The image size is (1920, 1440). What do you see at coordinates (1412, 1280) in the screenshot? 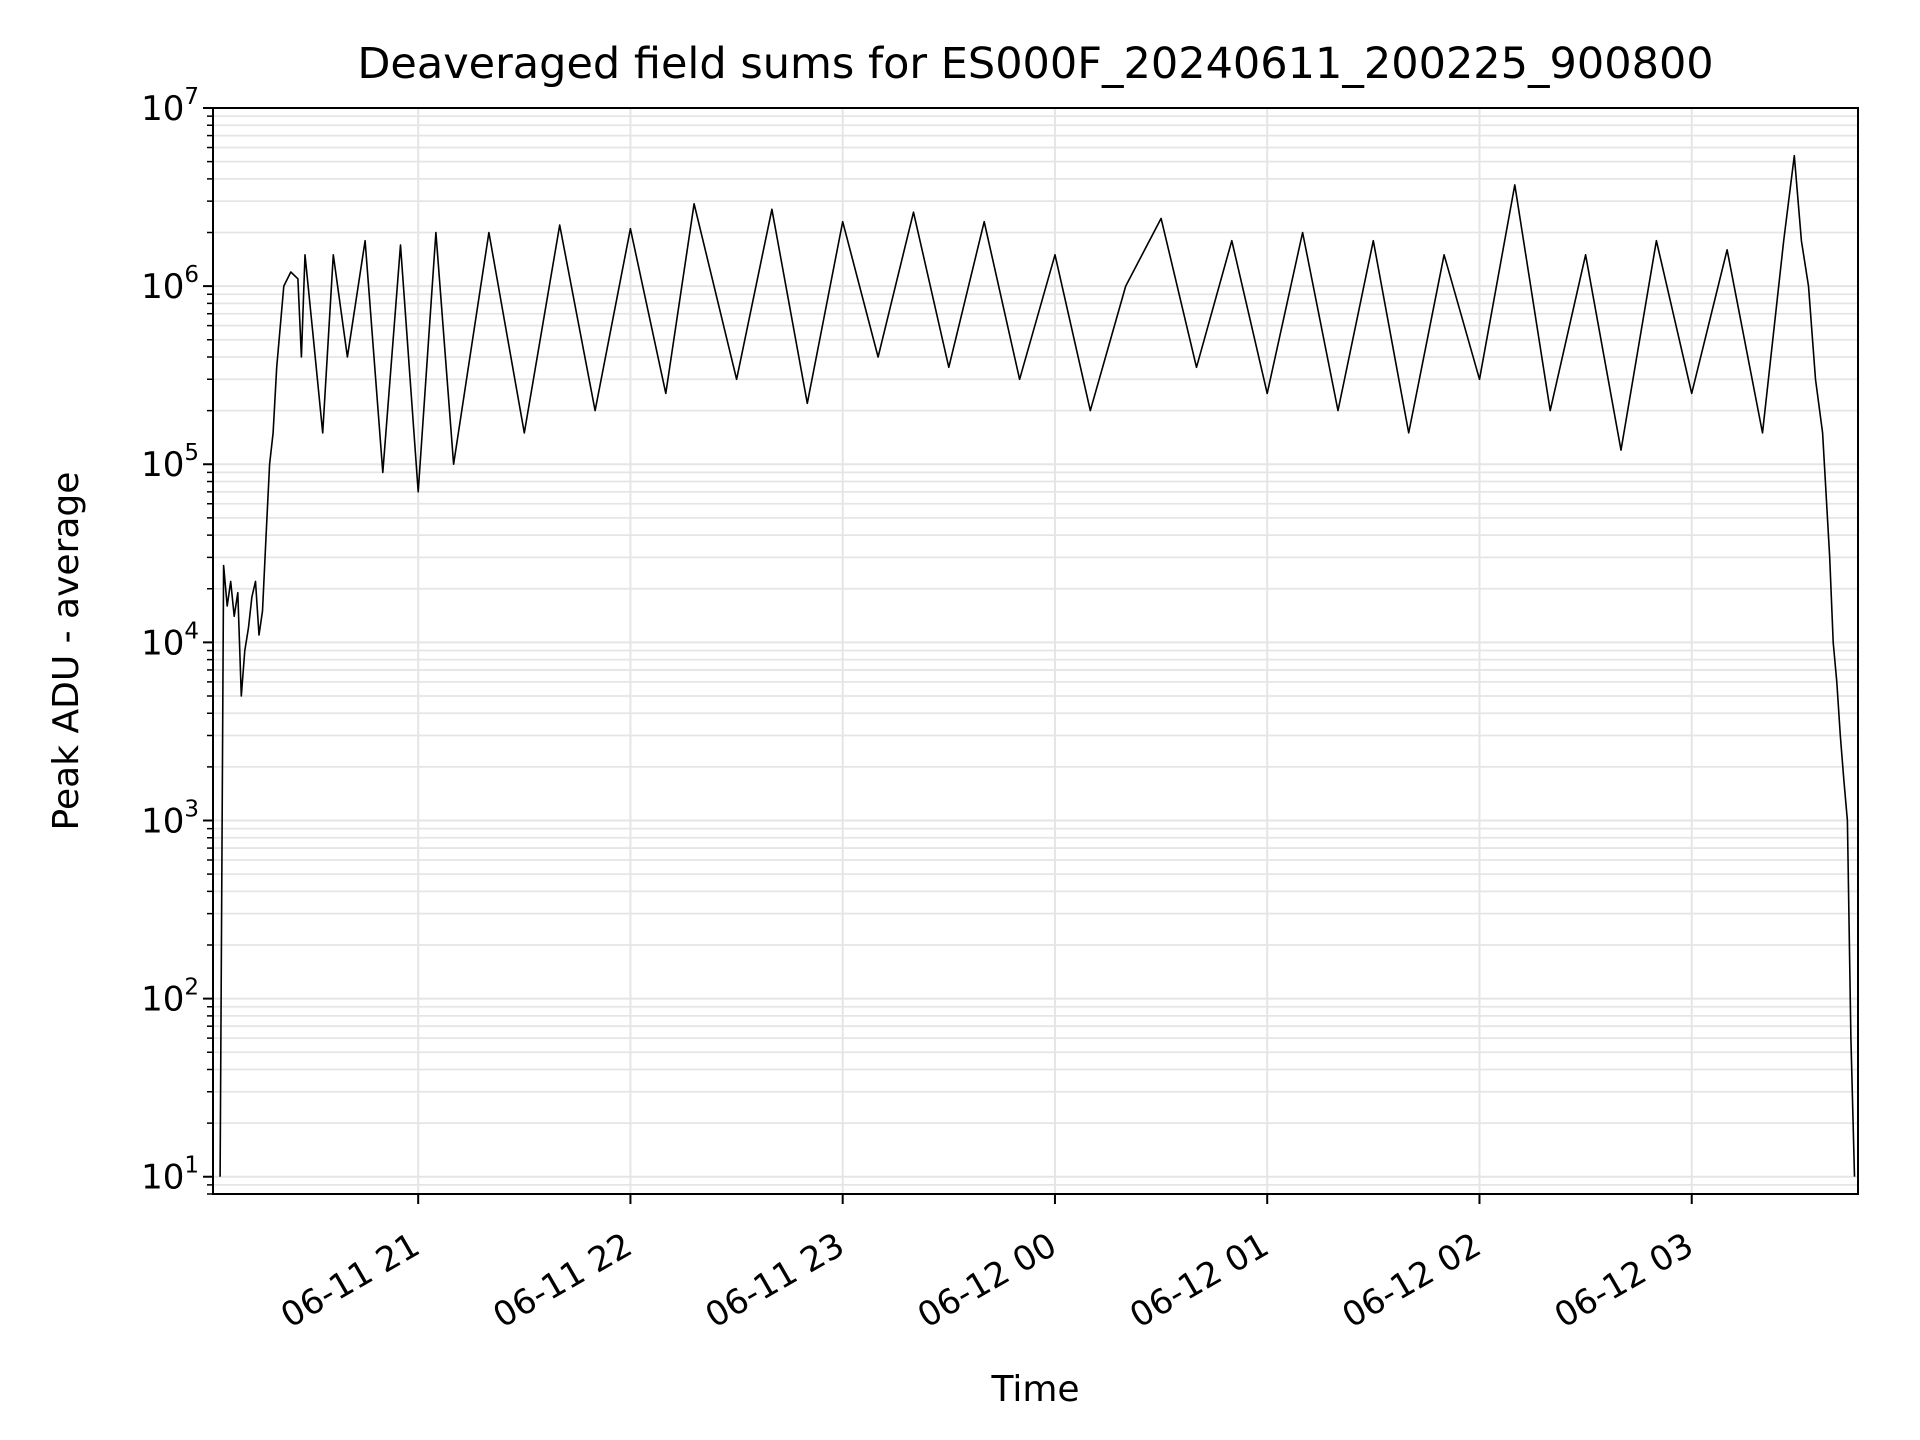
I see `x-tick-label: 06-12 02` at bounding box center [1412, 1280].